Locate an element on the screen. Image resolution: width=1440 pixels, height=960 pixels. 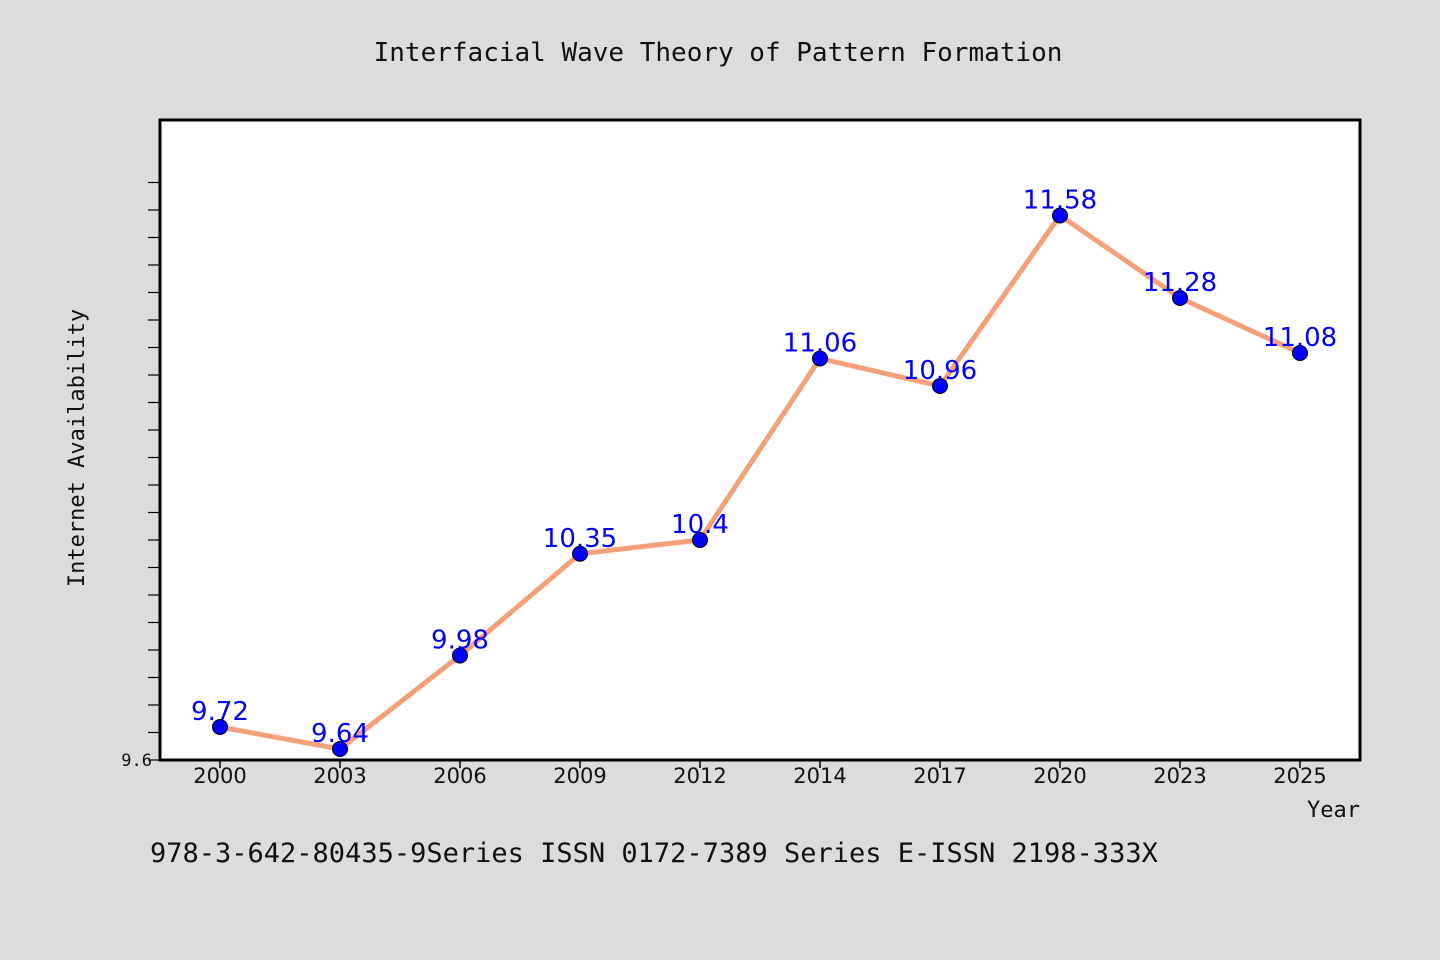
x-tick-label: 2017 is located at coordinates (939, 776).